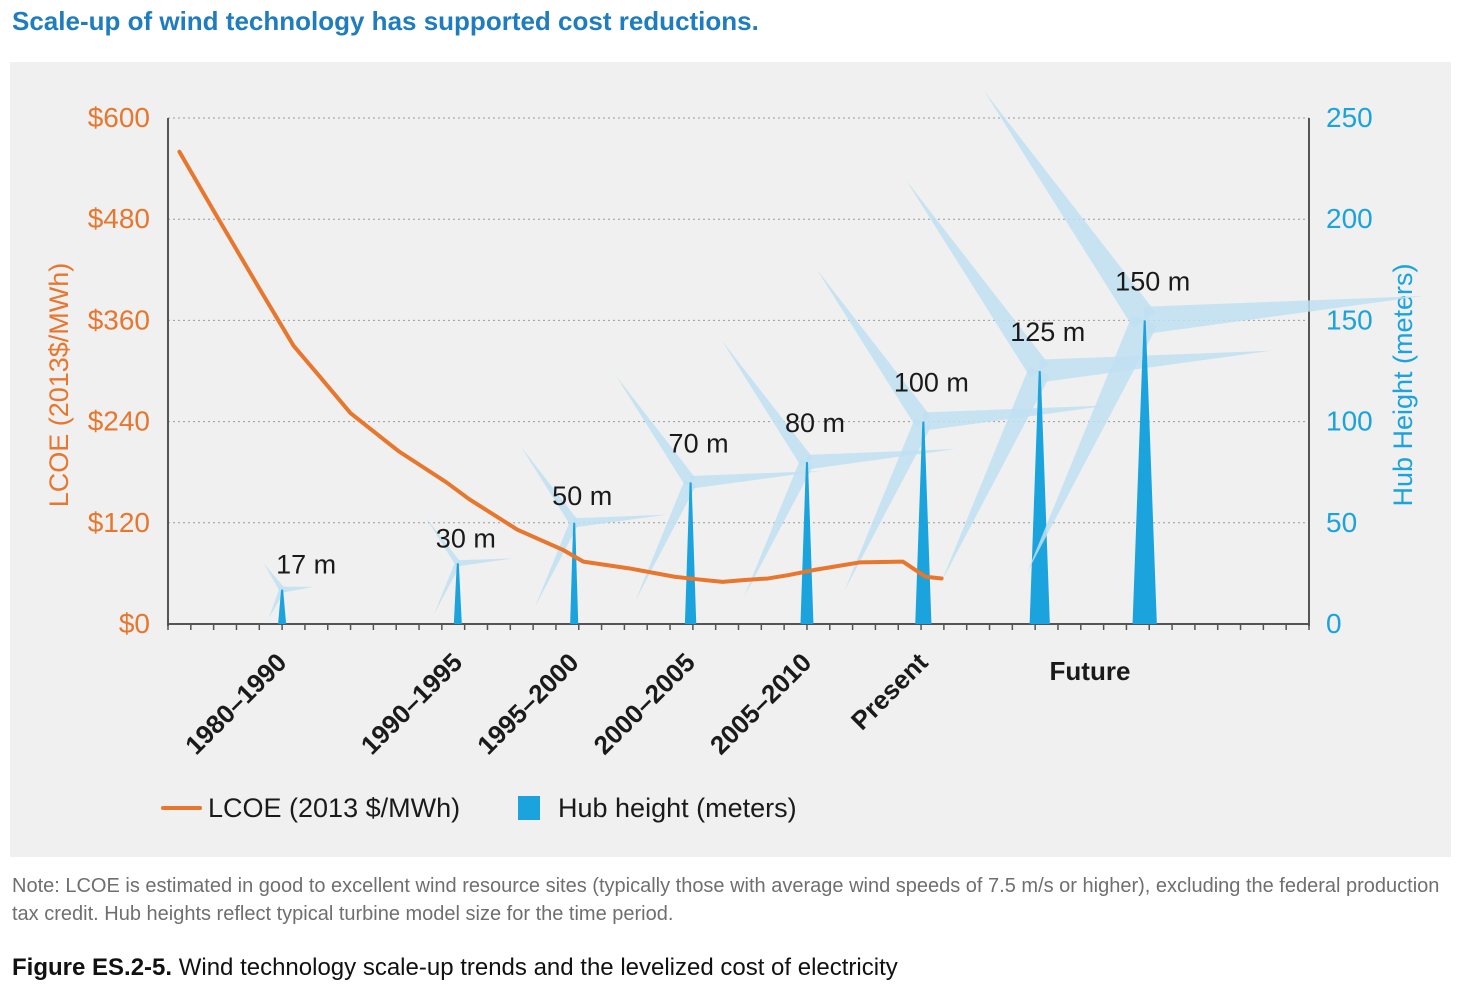 The width and height of the screenshot is (1461, 997). Describe the element at coordinates (1403, 384) in the screenshot. I see `right-axis-title: Hub Height (meters)` at that location.